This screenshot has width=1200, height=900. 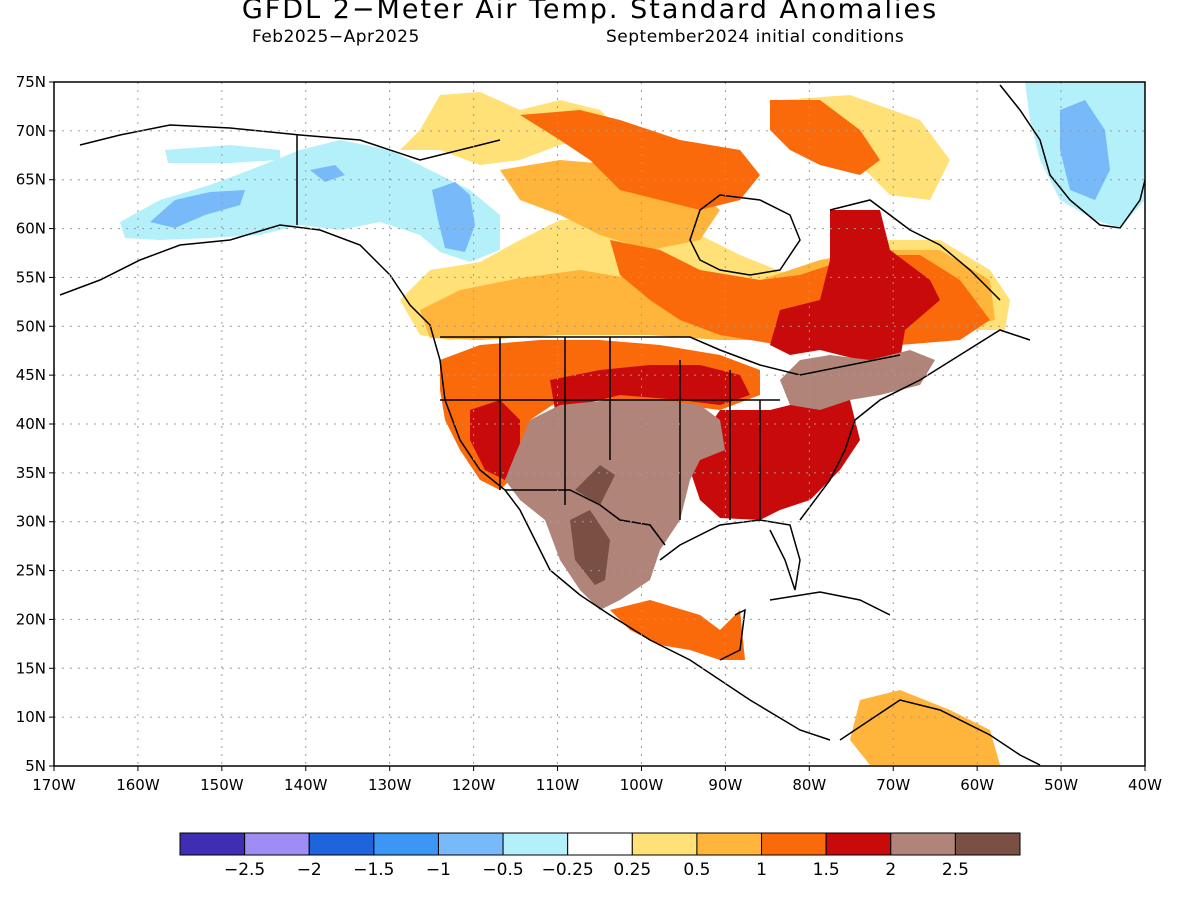 What do you see at coordinates (31, 326) in the screenshot?
I see `lat-tick-label: 50N` at bounding box center [31, 326].